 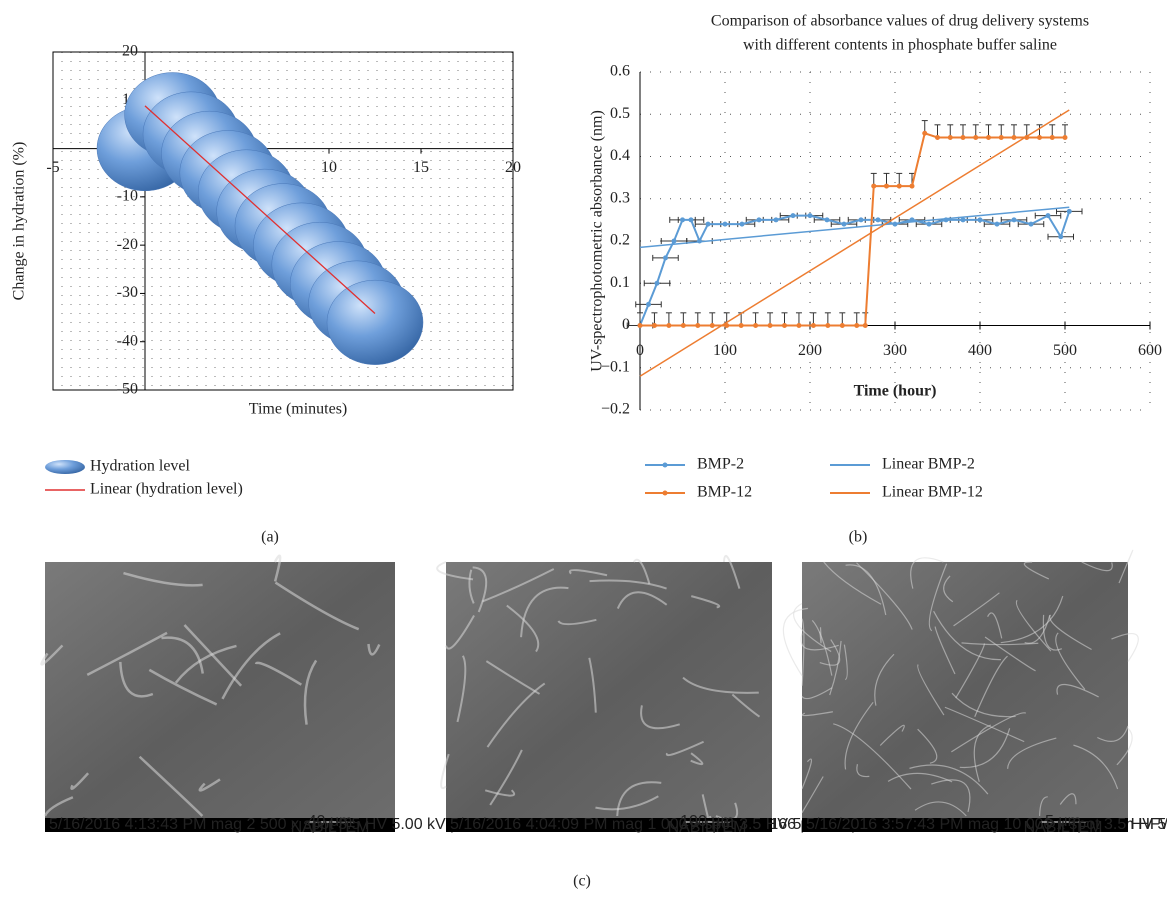 I want to click on panel-label: (c), so click(x=582, y=881).